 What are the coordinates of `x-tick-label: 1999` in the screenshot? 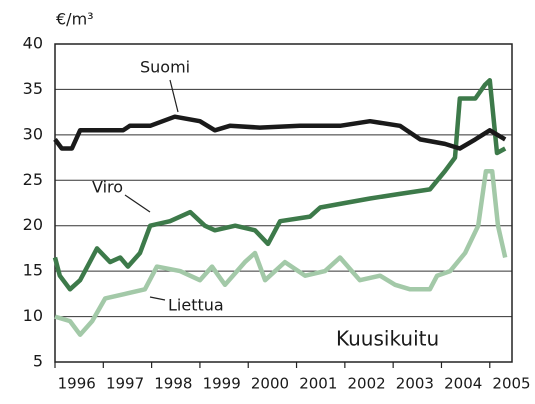 It's located at (222, 384).